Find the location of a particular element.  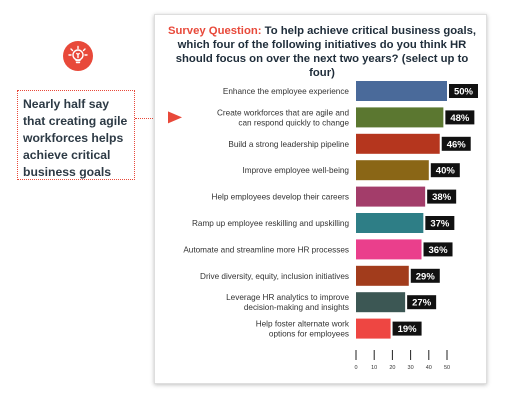

x-tick-label: 30 is located at coordinates (411, 368).